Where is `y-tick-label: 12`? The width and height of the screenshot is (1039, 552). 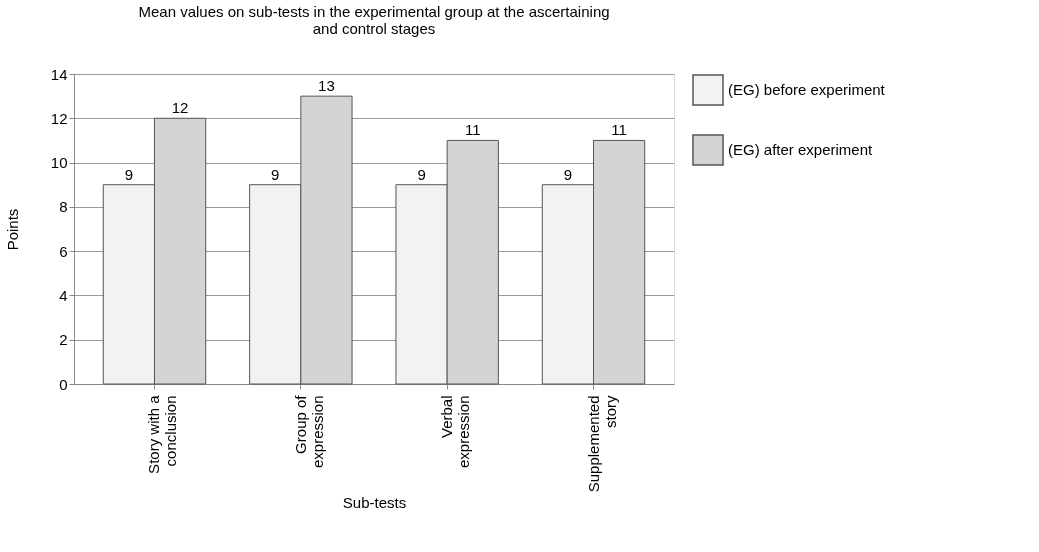 y-tick-label: 12 is located at coordinates (59, 118).